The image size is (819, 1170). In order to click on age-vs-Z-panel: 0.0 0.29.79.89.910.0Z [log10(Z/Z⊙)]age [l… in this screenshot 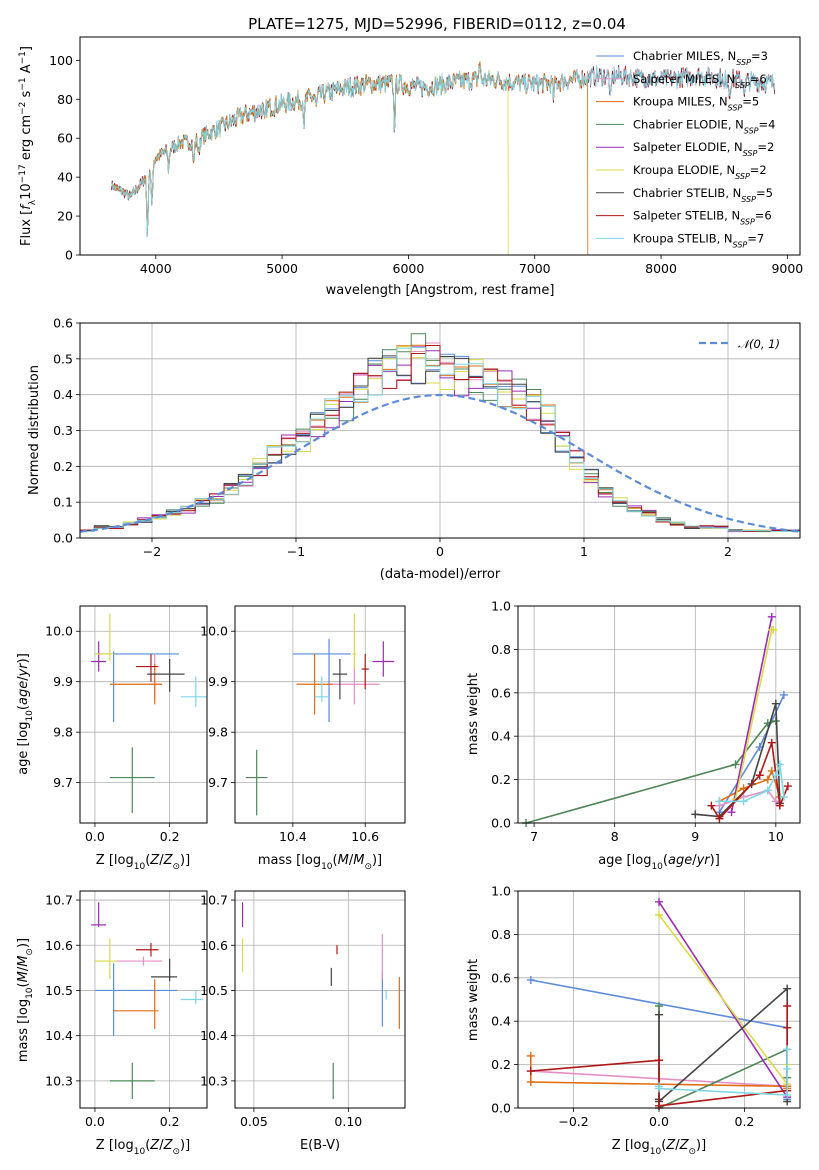, I will do `click(112, 738)`.